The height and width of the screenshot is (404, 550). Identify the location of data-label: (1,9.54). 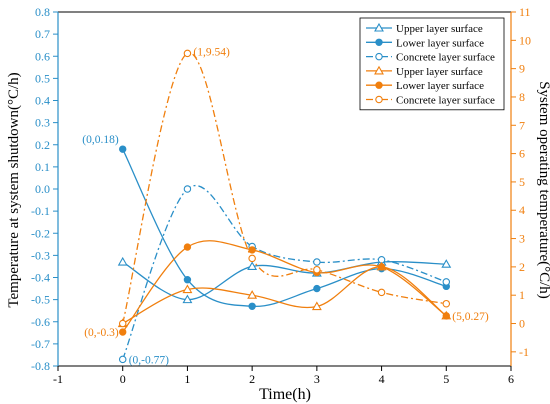
(211, 52).